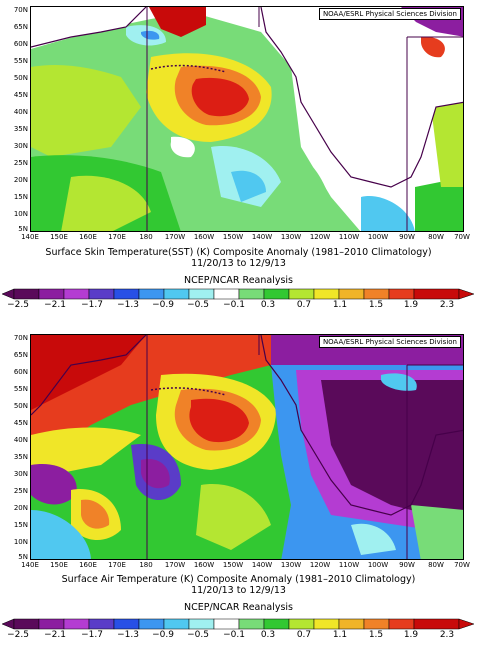 The image size is (477, 645). Describe the element at coordinates (462, 565) in the screenshot. I see `lon-label: 70W` at that location.